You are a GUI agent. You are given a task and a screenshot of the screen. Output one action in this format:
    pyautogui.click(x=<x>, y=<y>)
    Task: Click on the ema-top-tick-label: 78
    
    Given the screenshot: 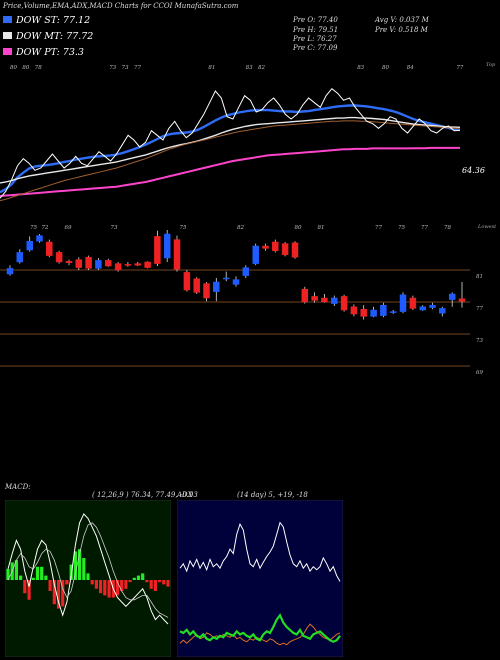 What is the action you would take?
    pyautogui.click(x=38, y=68)
    